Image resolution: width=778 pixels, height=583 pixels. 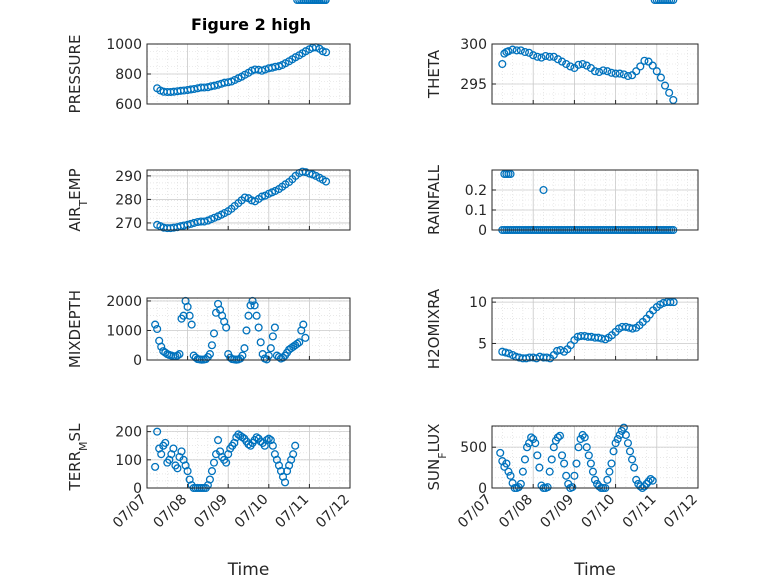 What do you see at coordinates (437, 457) in the screenshot?
I see `y-axis-label: SUNFLUX` at bounding box center [437, 457].